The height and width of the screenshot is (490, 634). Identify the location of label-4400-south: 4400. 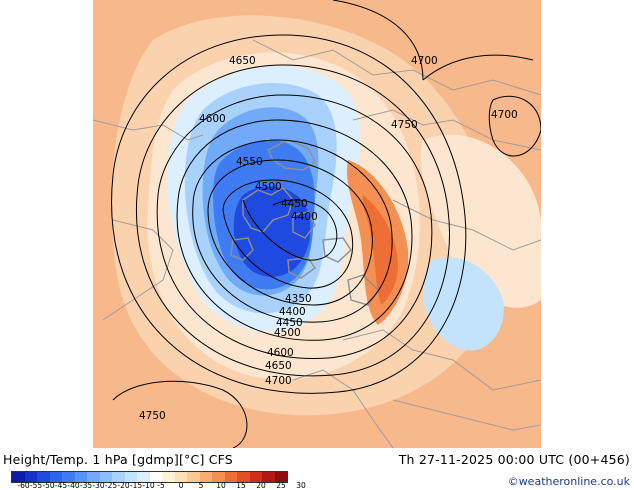
(292, 312).